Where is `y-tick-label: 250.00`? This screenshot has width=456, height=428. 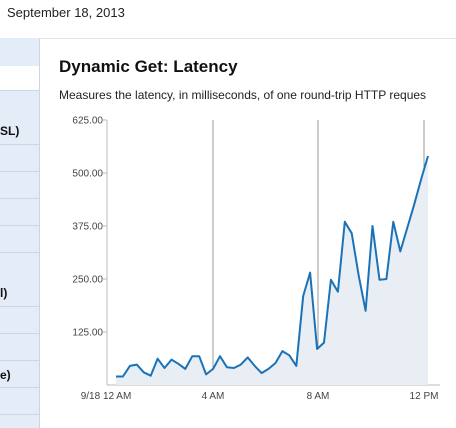 y-tick-label: 250.00 is located at coordinates (87, 280).